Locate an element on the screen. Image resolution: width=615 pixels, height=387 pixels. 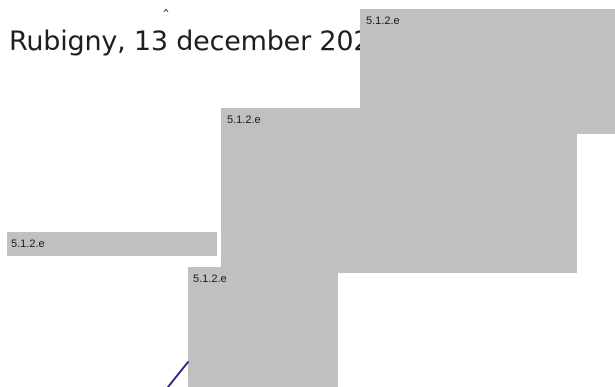
redaction-block-bottom is located at coordinates (263, 327).